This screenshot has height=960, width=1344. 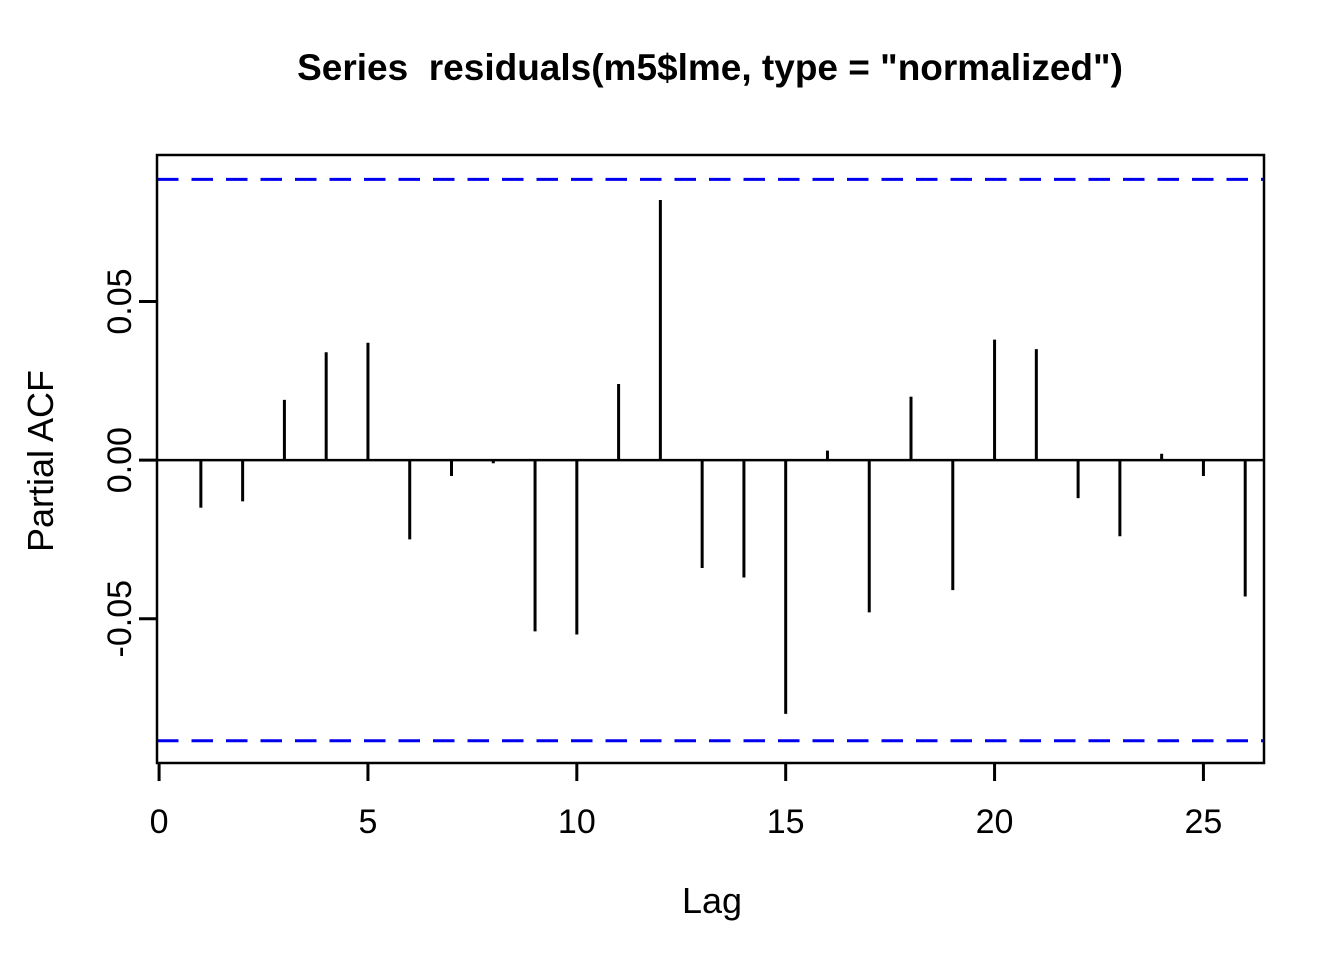 What do you see at coordinates (995, 822) in the screenshot?
I see `x-tick-label-20: 20` at bounding box center [995, 822].